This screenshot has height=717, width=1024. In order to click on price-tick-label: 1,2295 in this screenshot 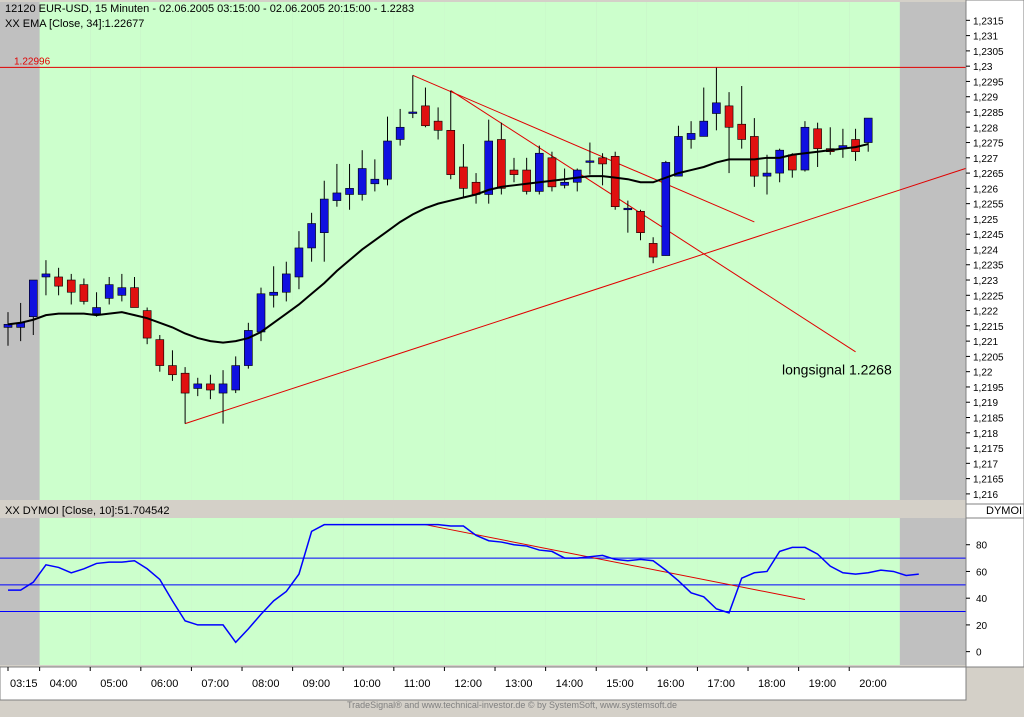, I will do `click(988, 82)`.